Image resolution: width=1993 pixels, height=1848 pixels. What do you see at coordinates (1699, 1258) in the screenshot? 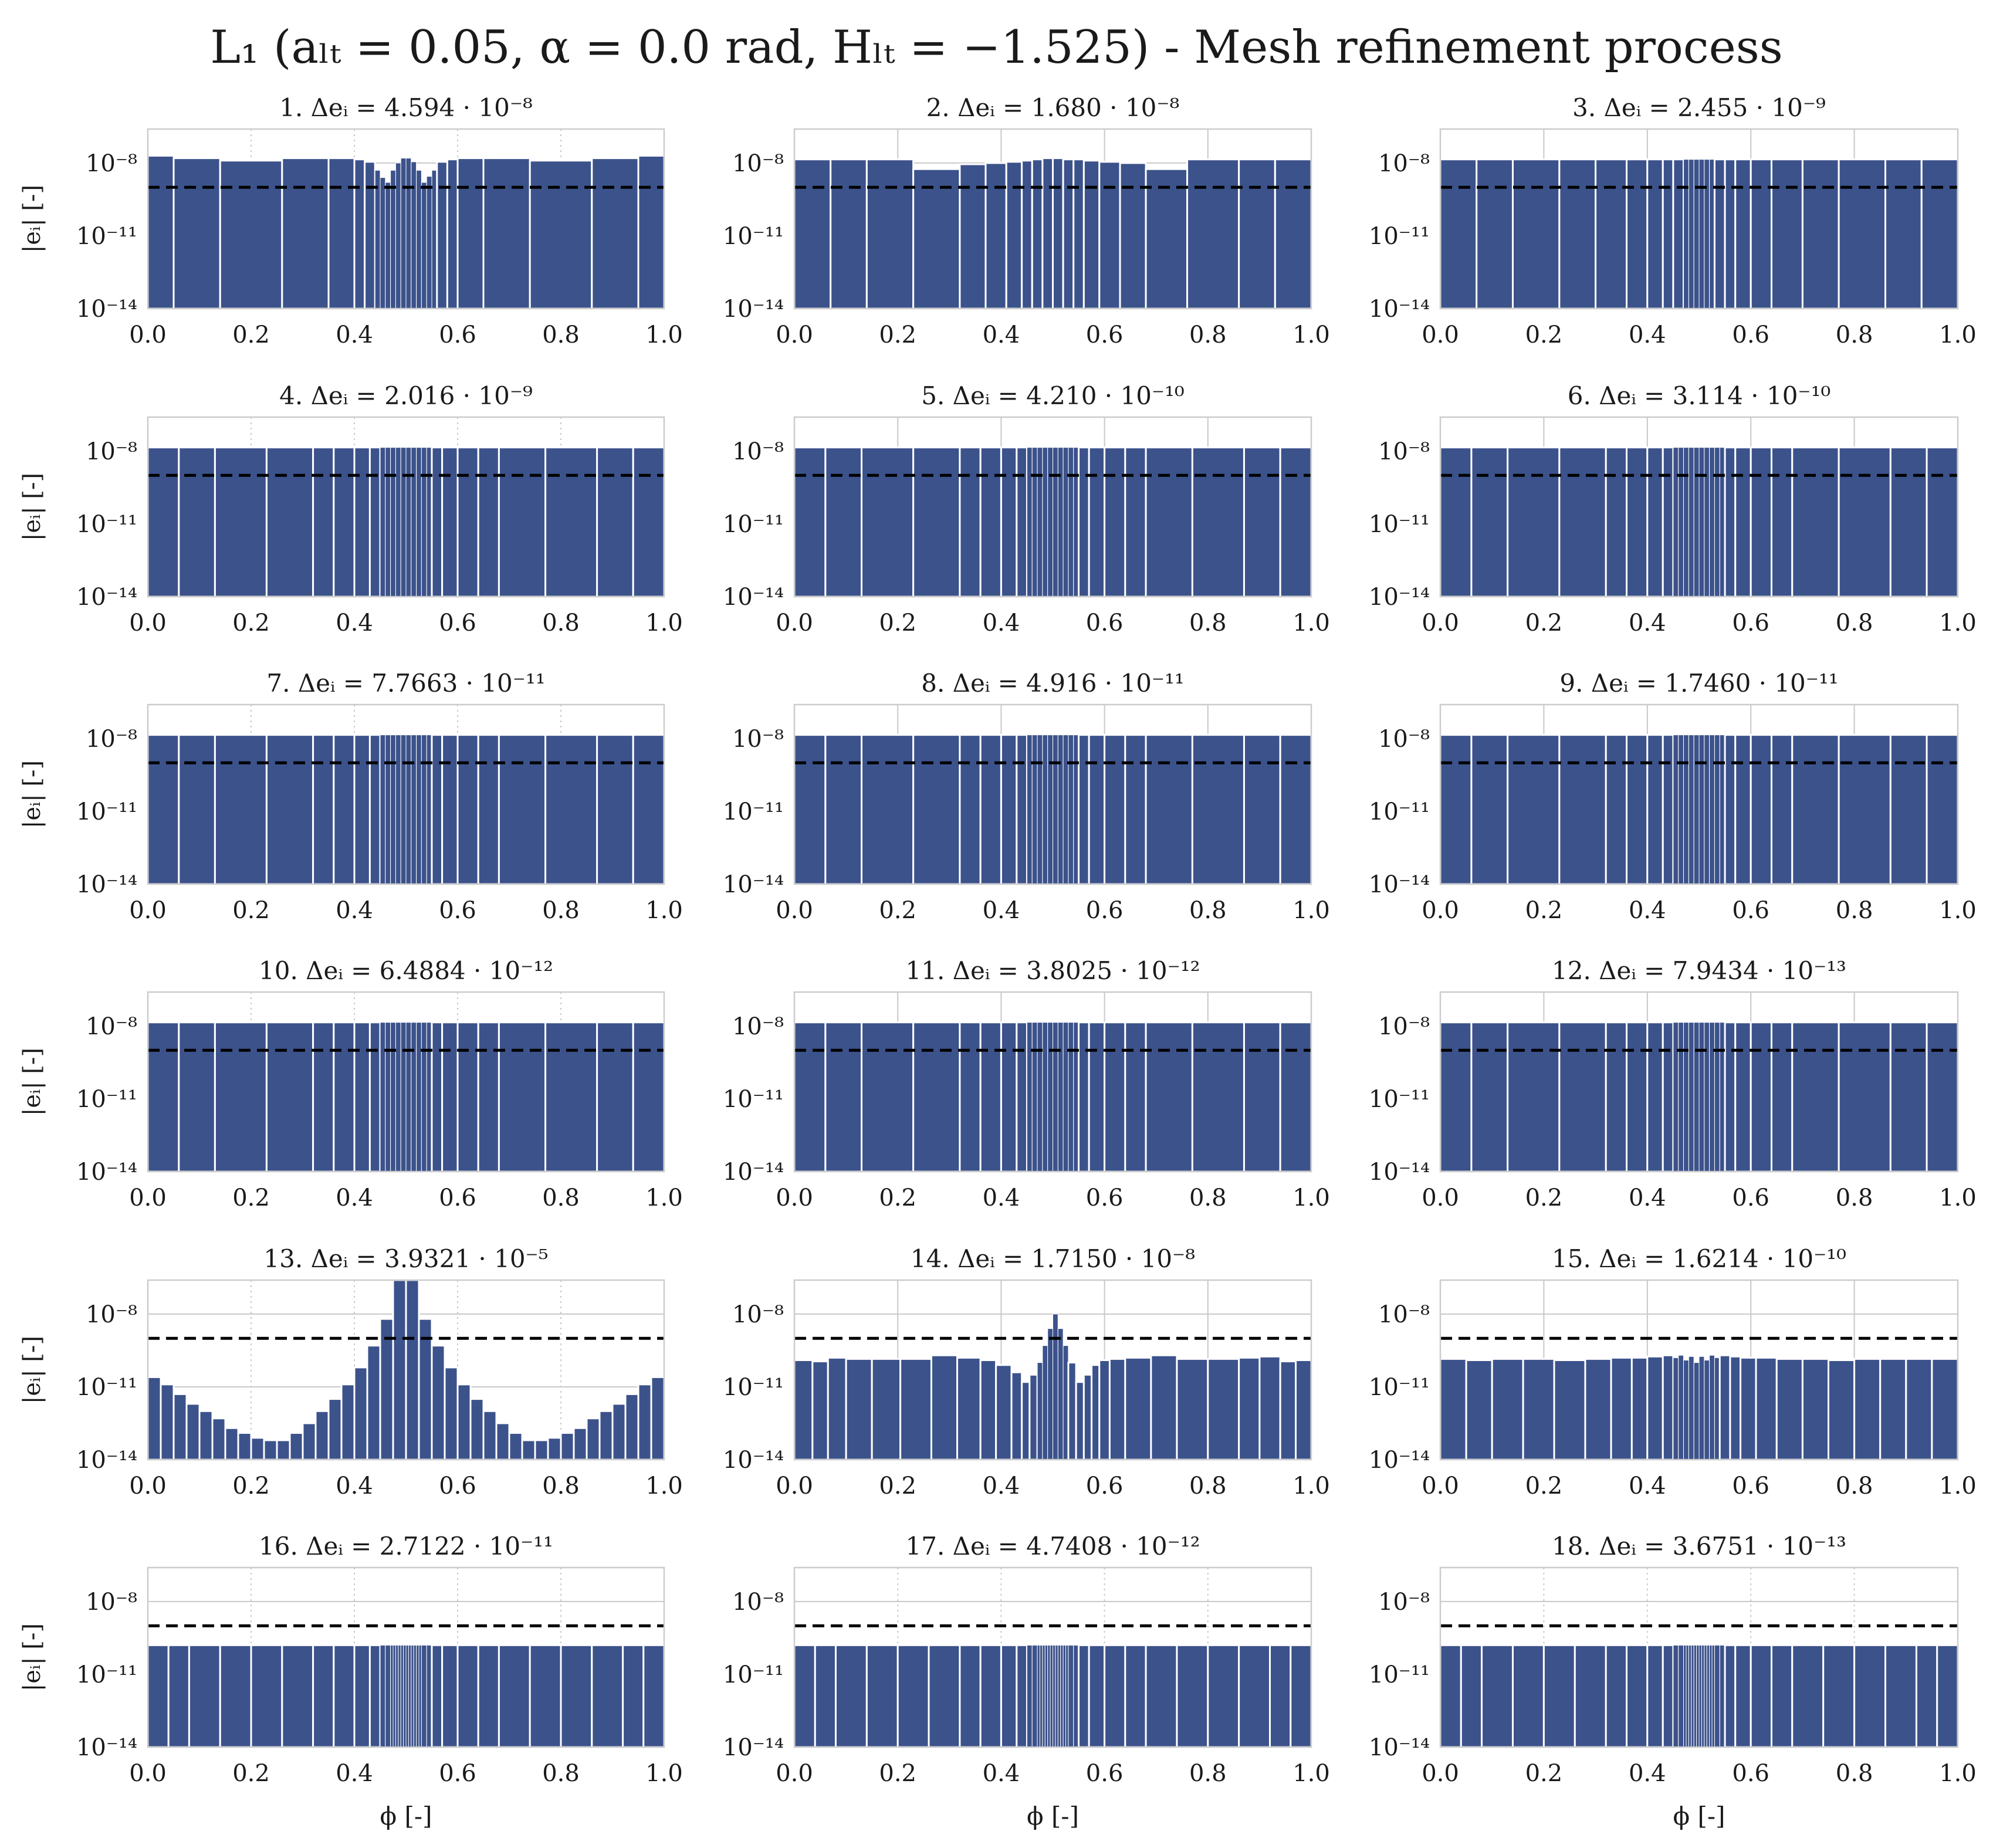
I see `subplot-title: 15. Δeᵢ = 1.6214 · 10⁻¹⁰` at bounding box center [1699, 1258].